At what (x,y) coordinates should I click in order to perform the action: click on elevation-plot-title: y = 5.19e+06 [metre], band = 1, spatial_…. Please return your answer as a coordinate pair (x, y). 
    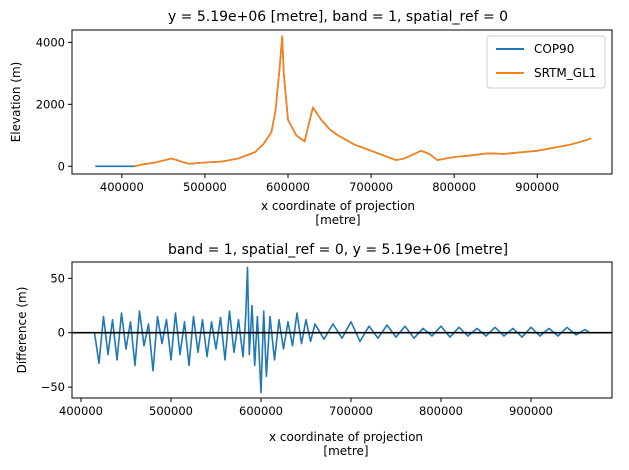
    Looking at the image, I should click on (338, 17).